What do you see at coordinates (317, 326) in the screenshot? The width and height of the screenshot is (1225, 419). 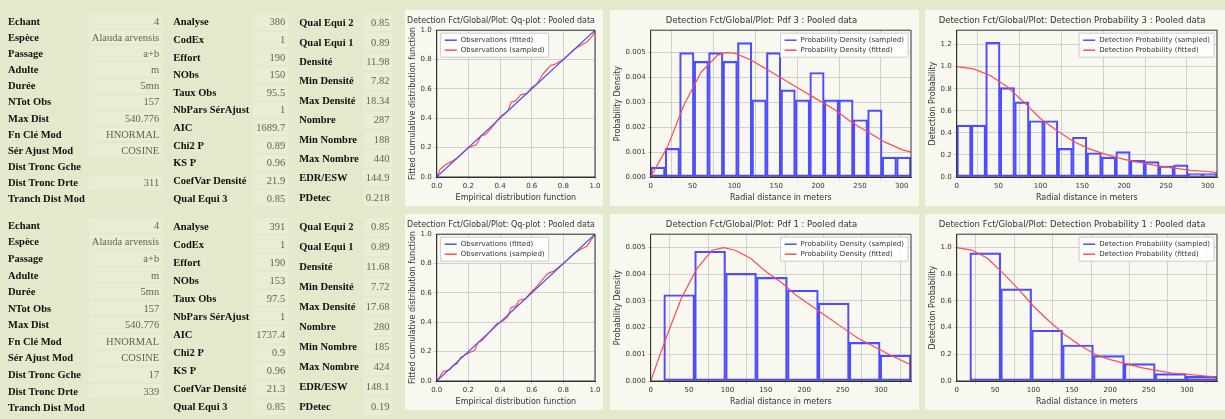 I see `text: Nombre` at bounding box center [317, 326].